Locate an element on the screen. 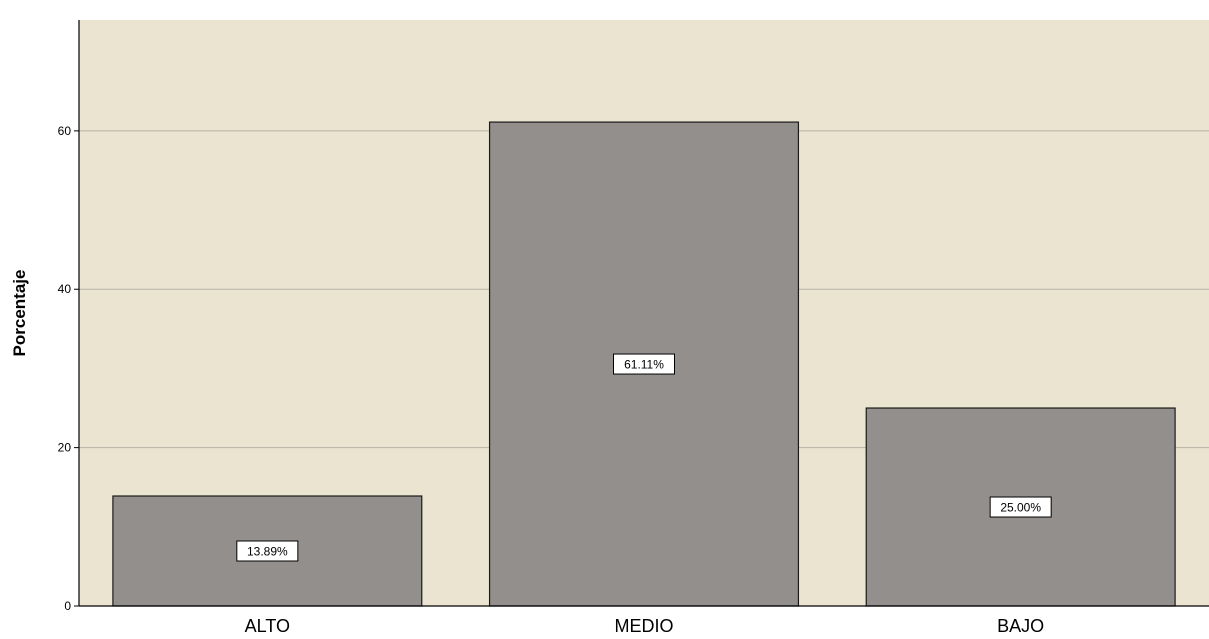 The width and height of the screenshot is (1209, 639). y-axis-title: Porcentaje is located at coordinates (19, 313).